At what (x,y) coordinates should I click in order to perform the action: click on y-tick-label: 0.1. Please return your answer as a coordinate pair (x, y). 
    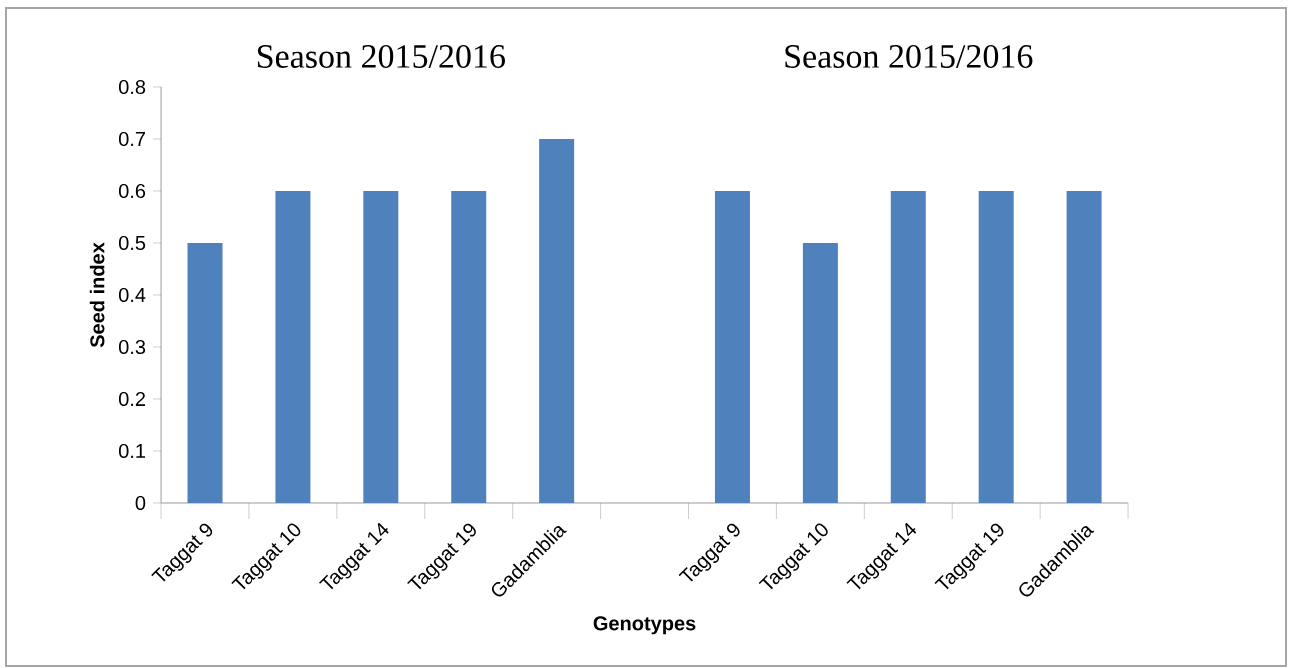
    Looking at the image, I should click on (132, 451).